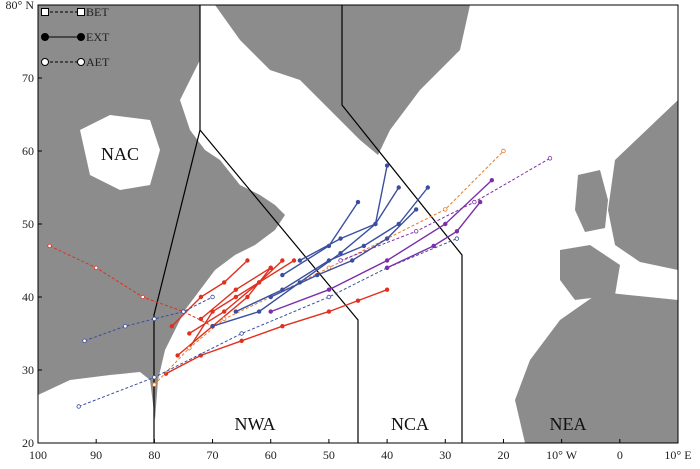 This screenshot has width=700, height=469. What do you see at coordinates (677, 455) in the screenshot?
I see `x-tick-label: 10° E` at bounding box center [677, 455].